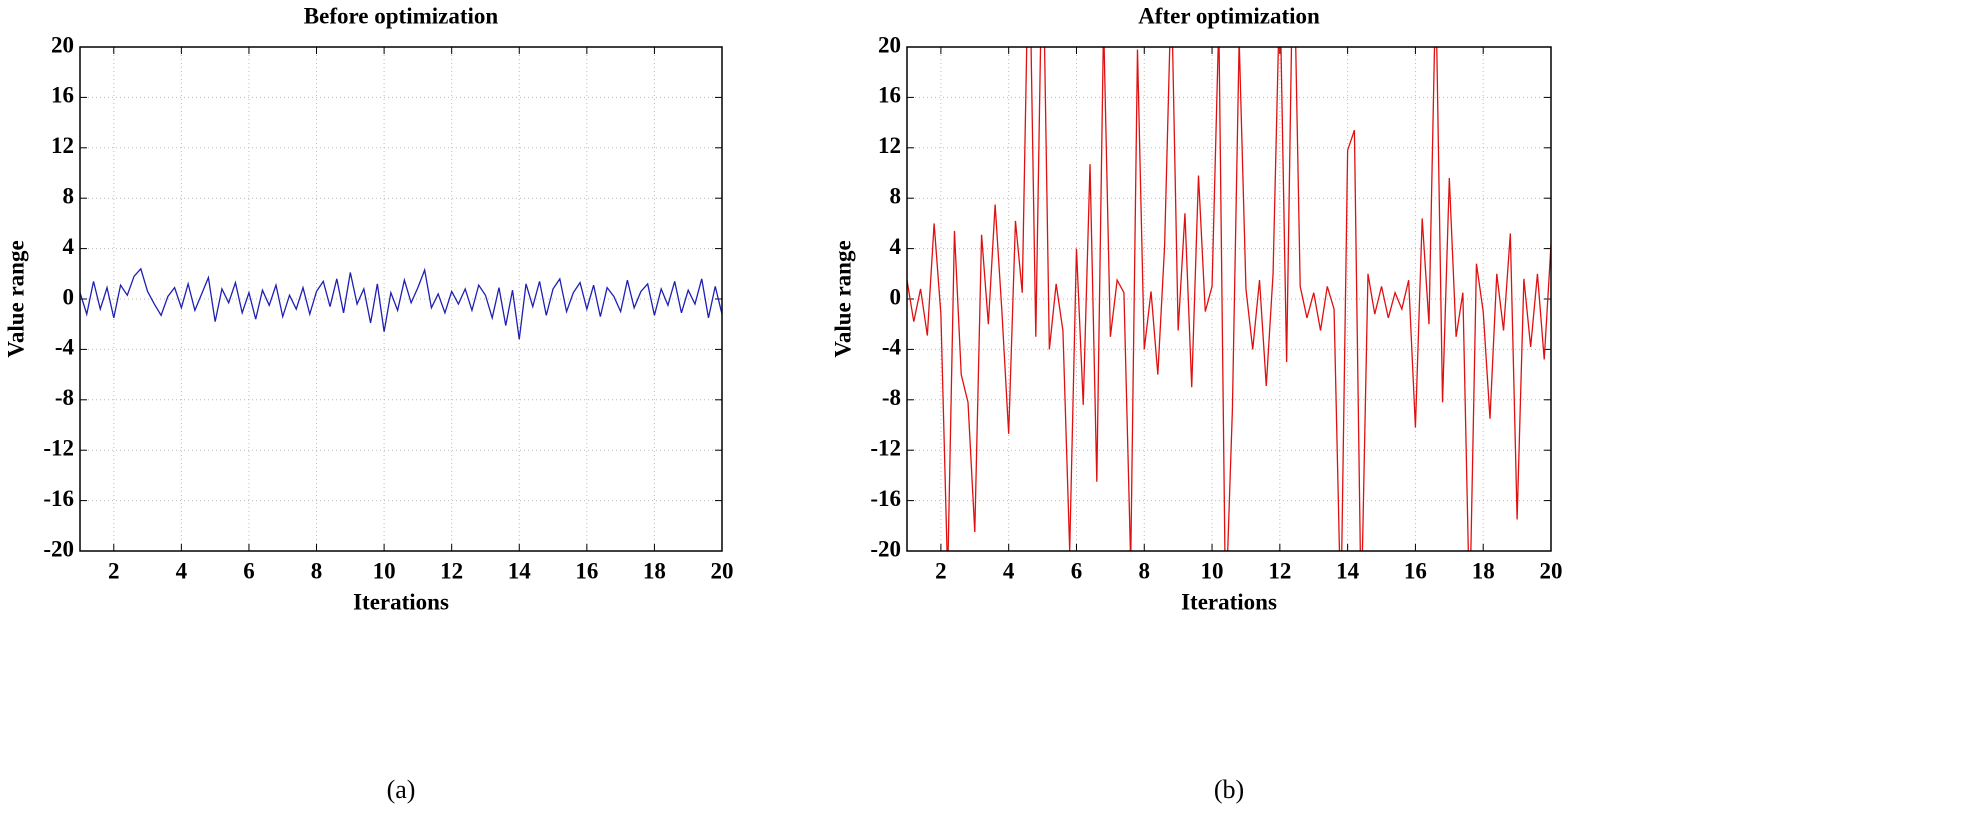 The width and height of the screenshot is (1961, 833). Describe the element at coordinates (1229, 15) in the screenshot. I see `chart-title: After optimization` at that location.